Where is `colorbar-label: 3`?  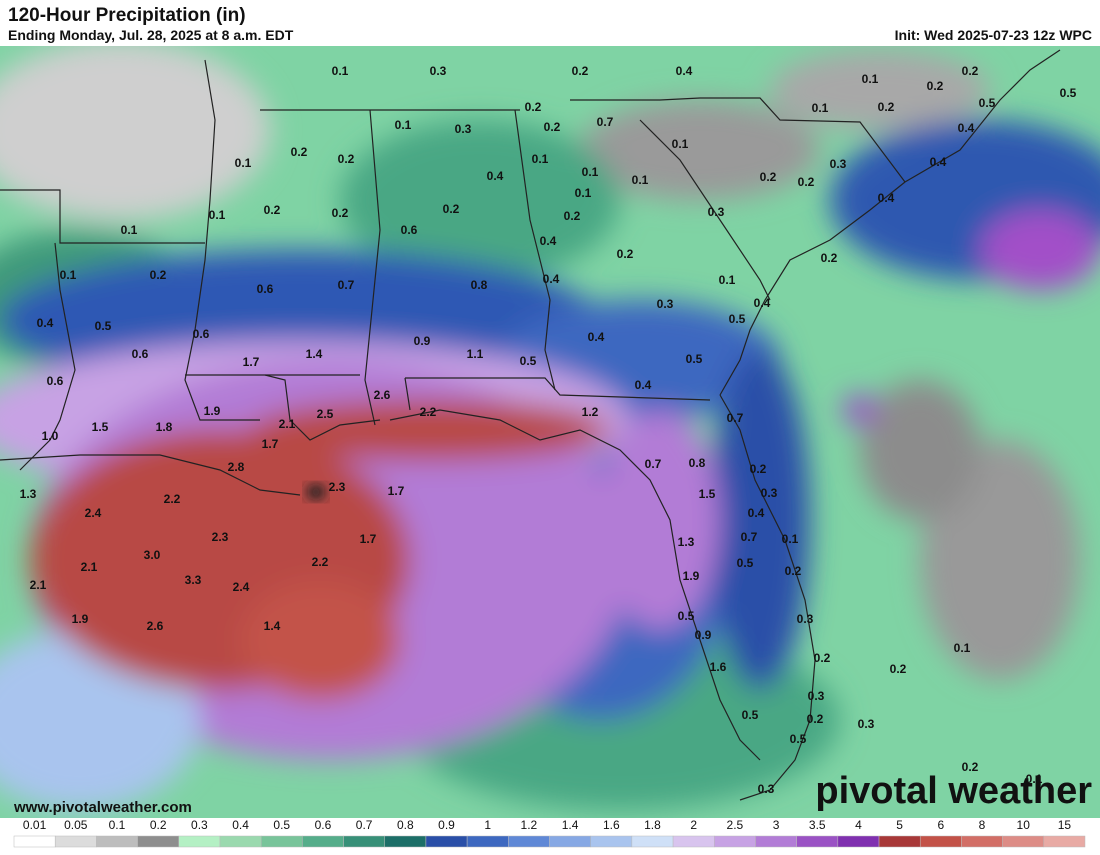 colorbar-label: 3 is located at coordinates (776, 825).